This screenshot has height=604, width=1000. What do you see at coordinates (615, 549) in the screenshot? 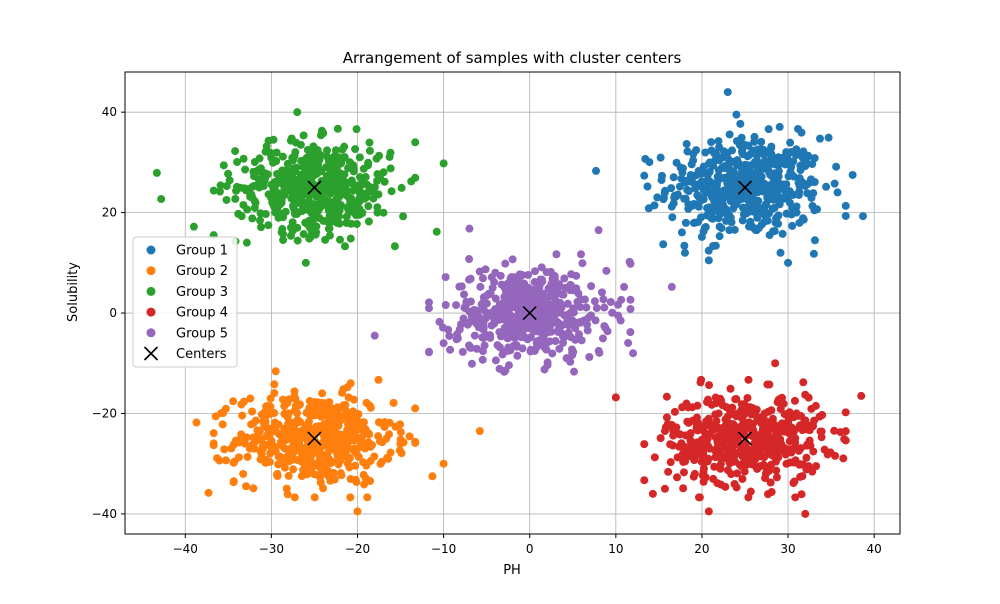
I see `x-tick-label: 10` at bounding box center [615, 549].